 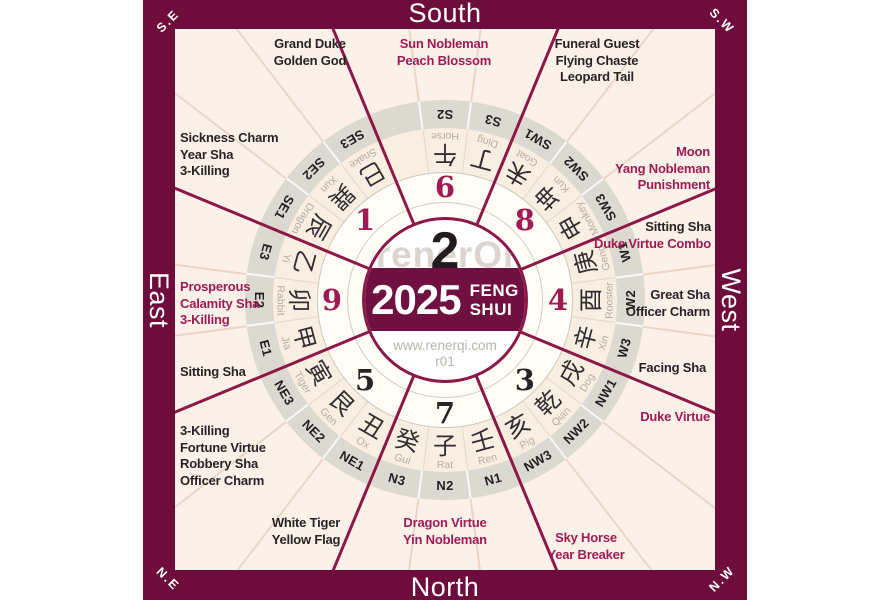 I want to click on flying-star-SE: 1, so click(x=365, y=220).